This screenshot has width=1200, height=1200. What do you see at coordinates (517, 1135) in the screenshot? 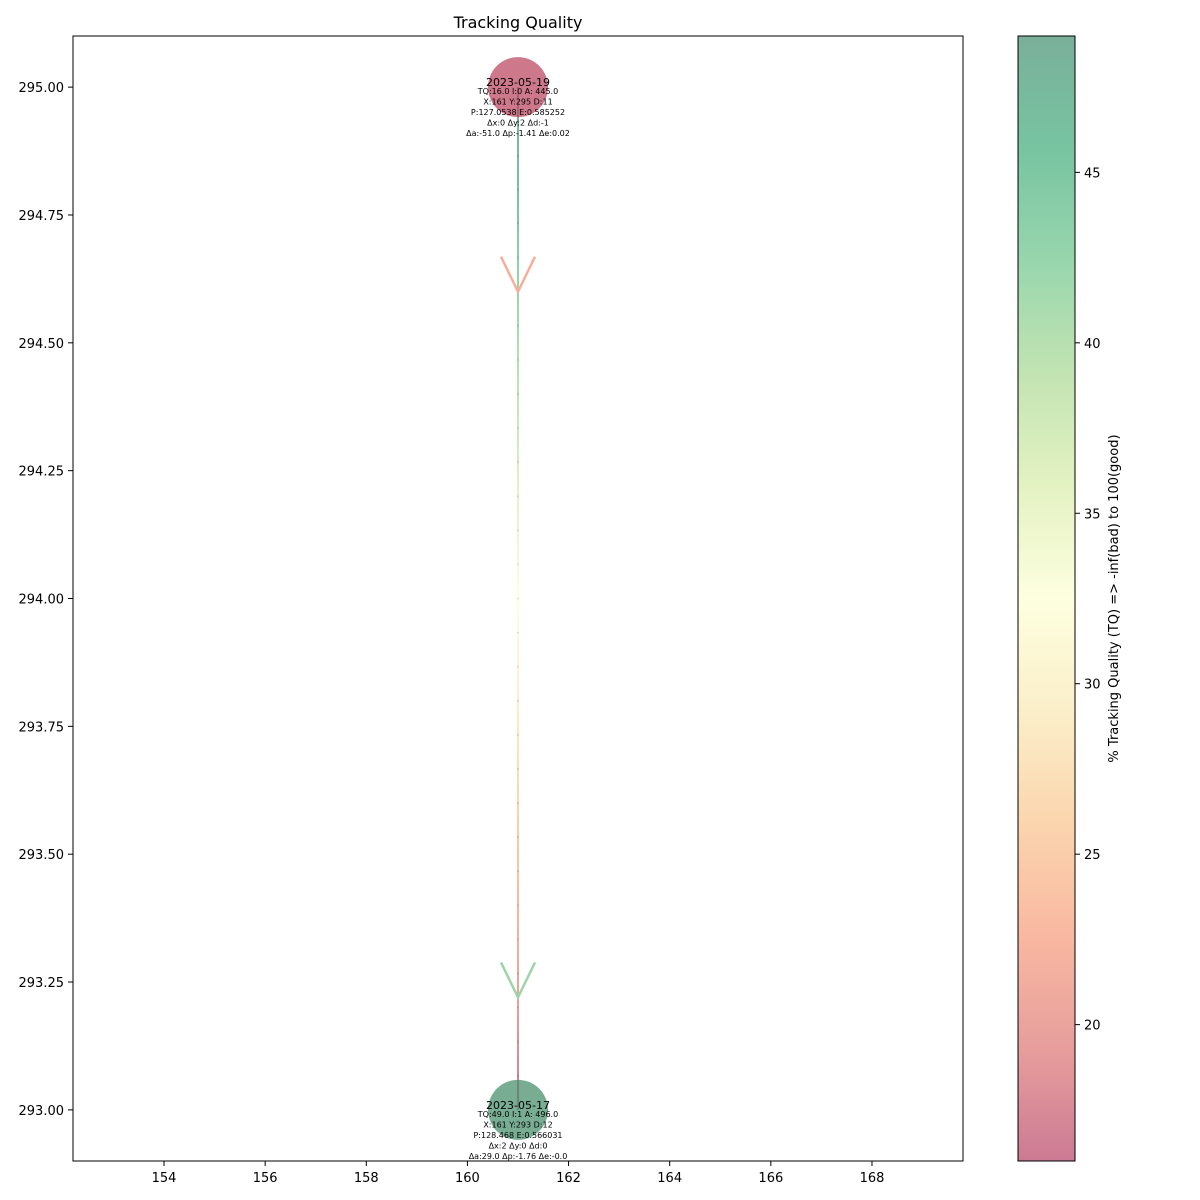
I see `point-annotation-line: P:128.468 E:0.566031` at bounding box center [517, 1135].